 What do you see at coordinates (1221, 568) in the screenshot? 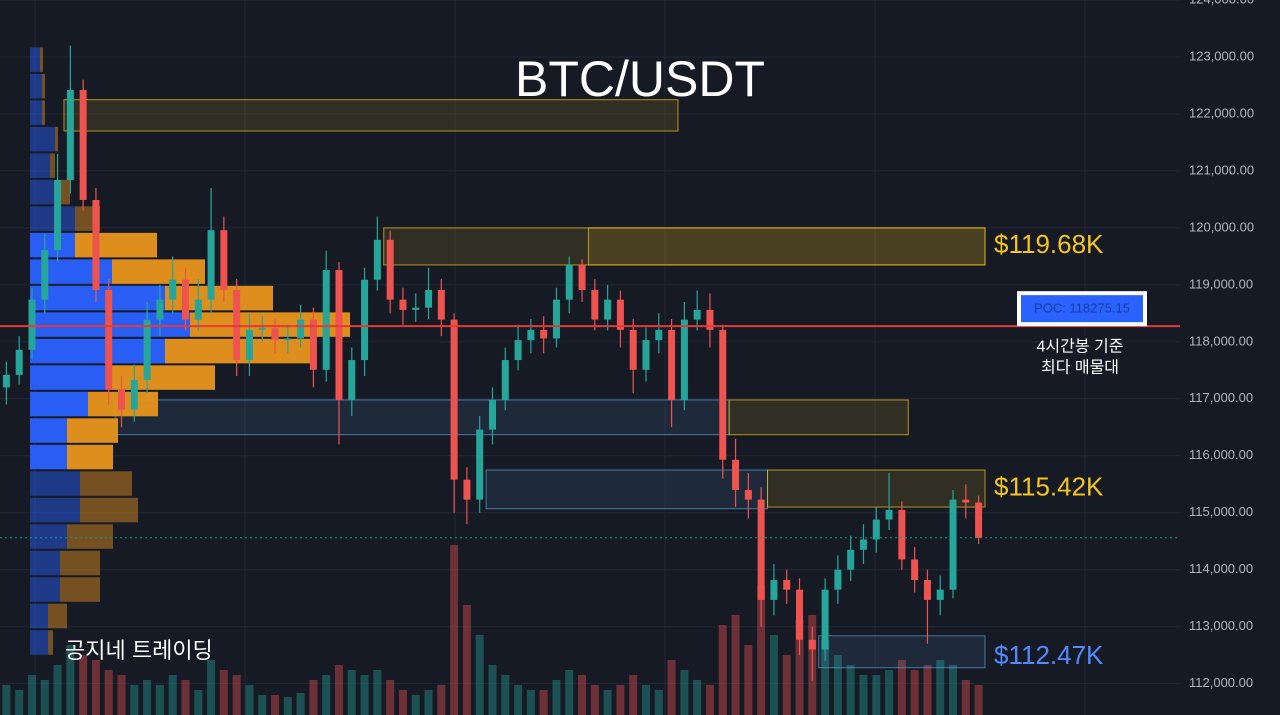
I see `y-tick-label: 114,000.00` at bounding box center [1221, 568].